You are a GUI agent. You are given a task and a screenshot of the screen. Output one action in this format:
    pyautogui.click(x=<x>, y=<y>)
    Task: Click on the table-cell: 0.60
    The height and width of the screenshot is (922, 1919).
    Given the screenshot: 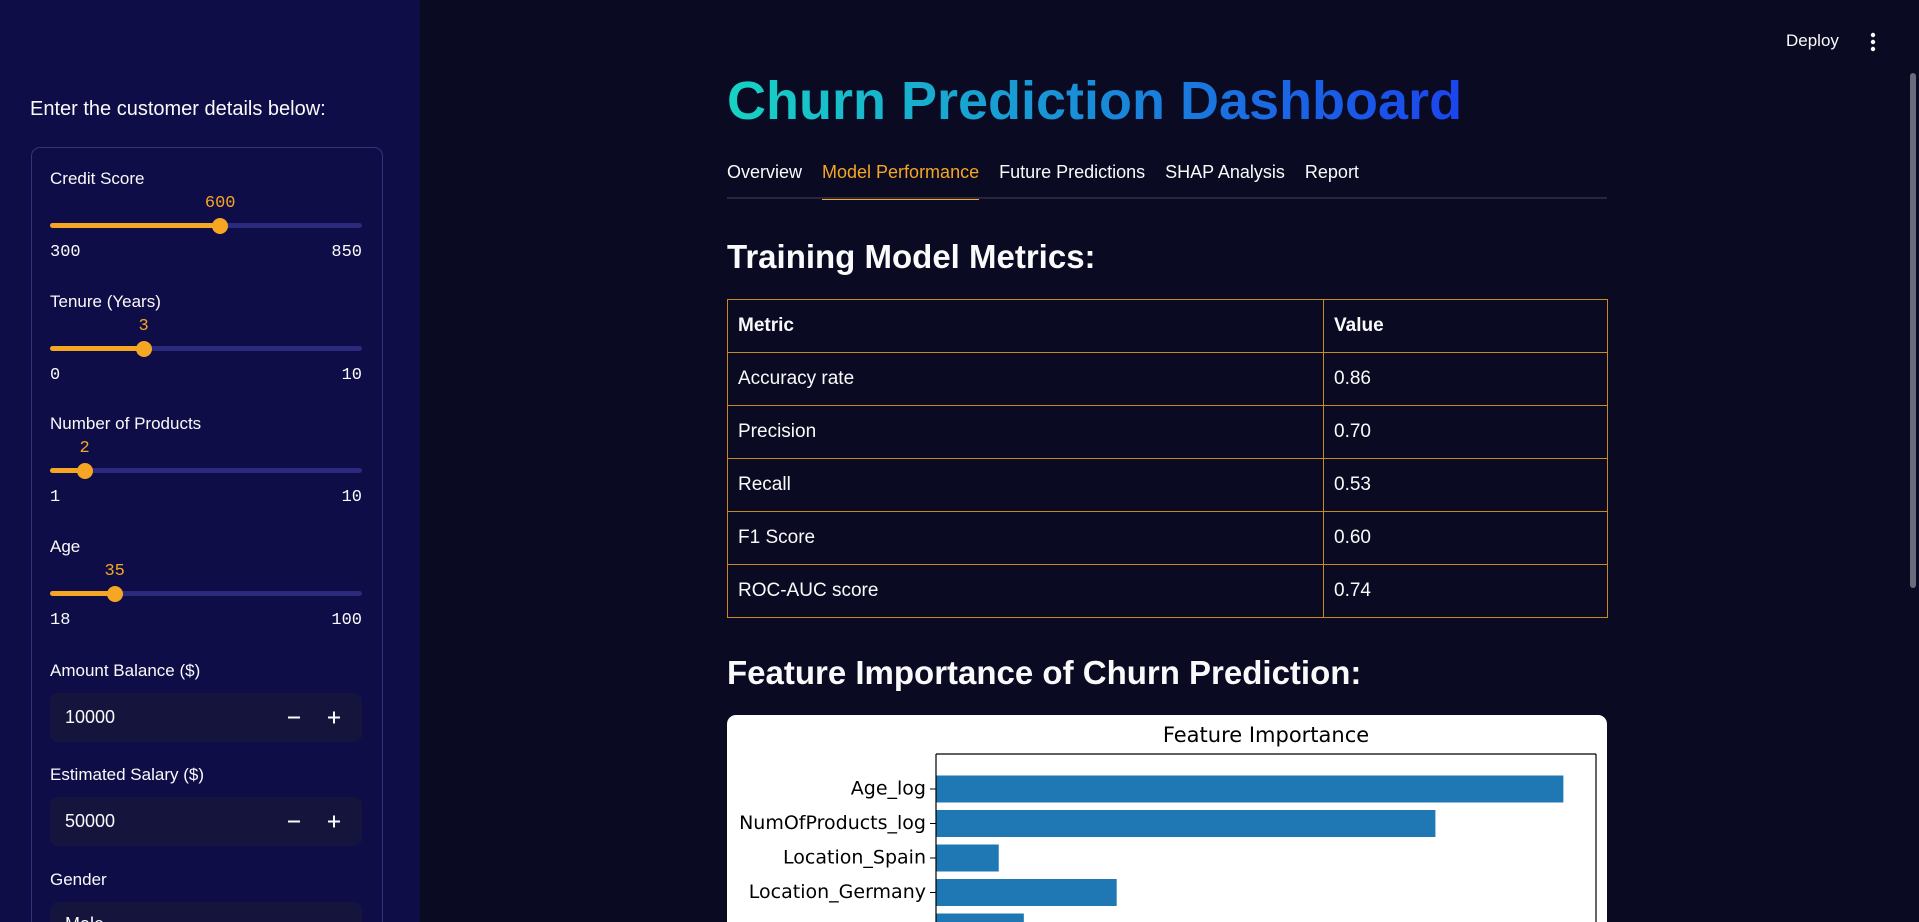 What is the action you would take?
    pyautogui.click(x=1465, y=538)
    